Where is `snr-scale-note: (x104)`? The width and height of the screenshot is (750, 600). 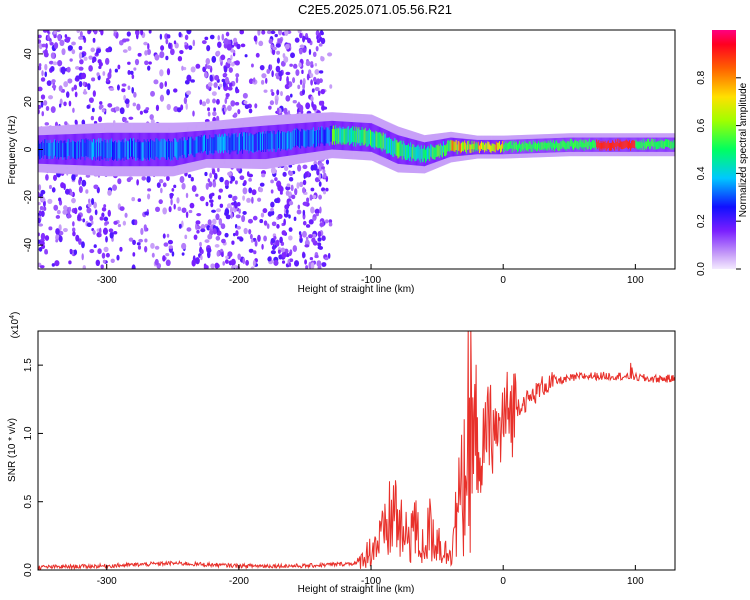 snr-scale-note: (x104) is located at coordinates (15, 325).